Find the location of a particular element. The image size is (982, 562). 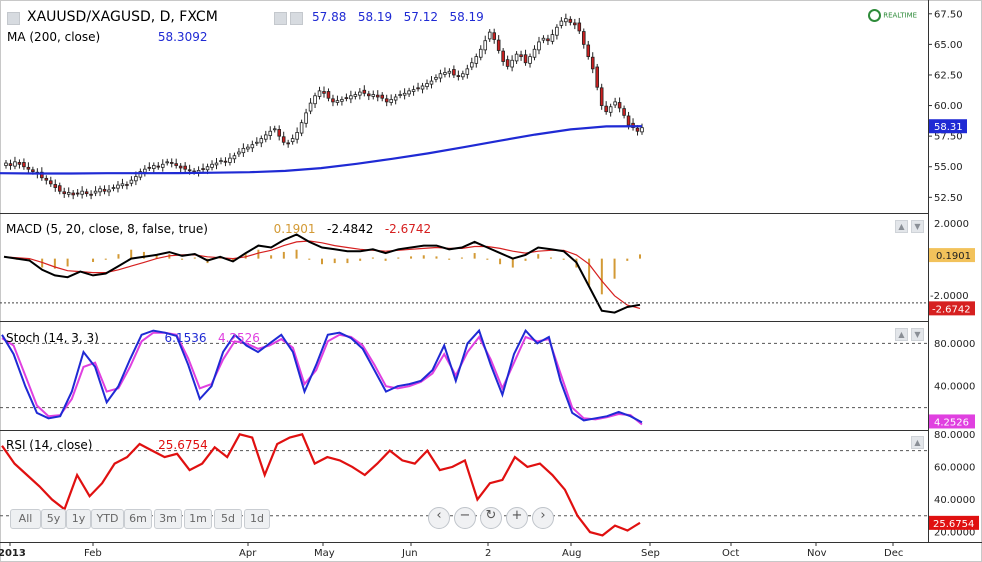

price-tick-label: 52.50 is located at coordinates (948, 198).